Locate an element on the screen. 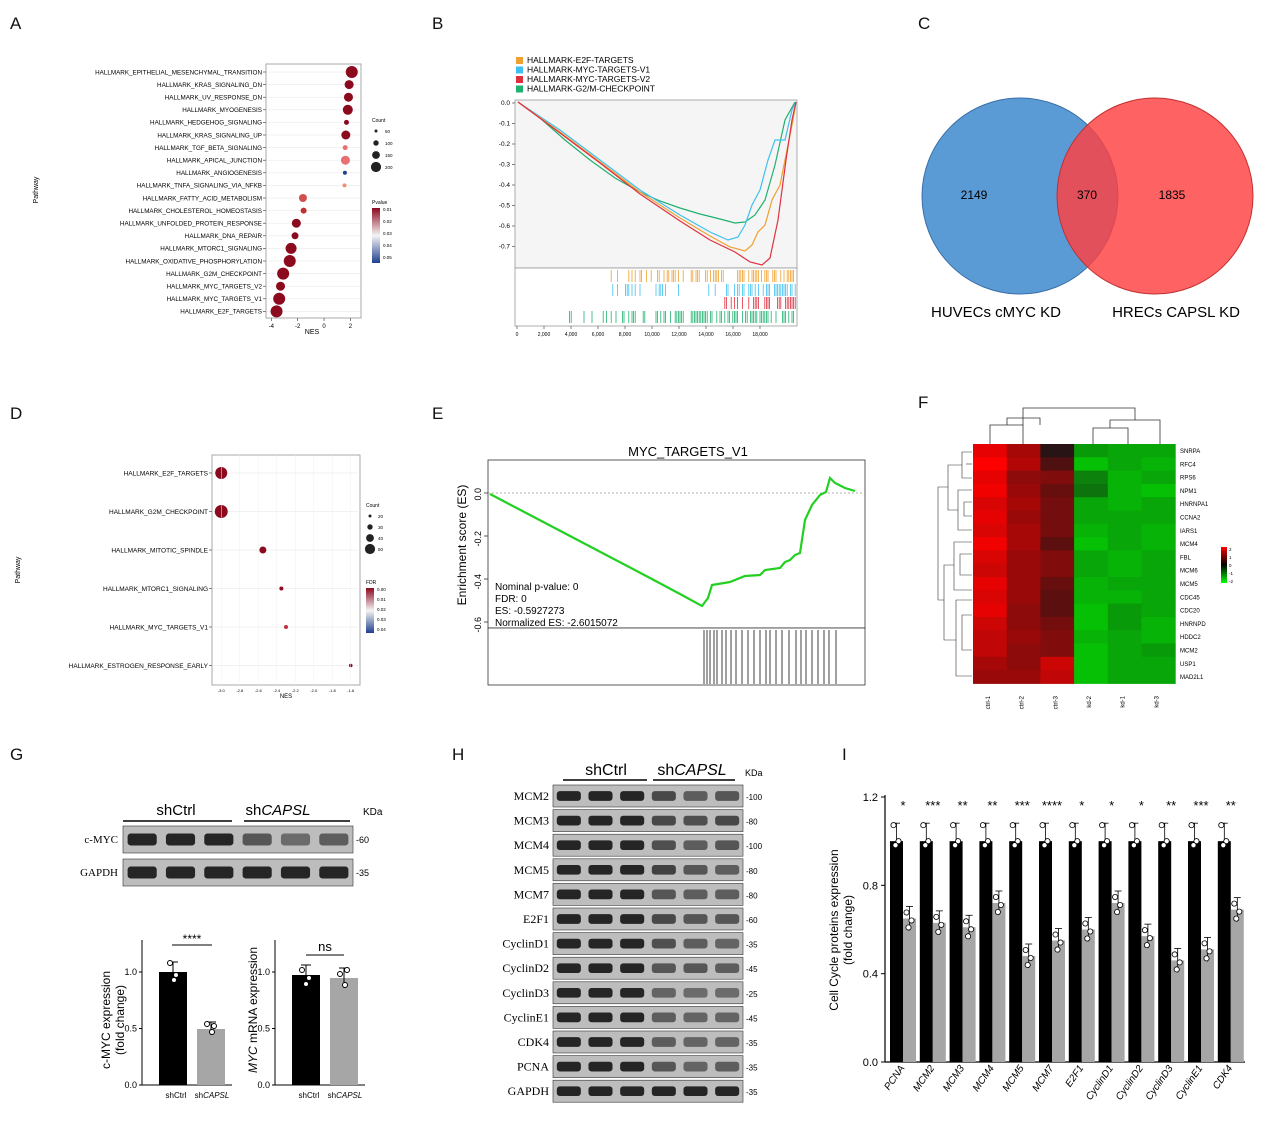  panel-i-category-label: CDK4 is located at coordinates (1223, 1077).